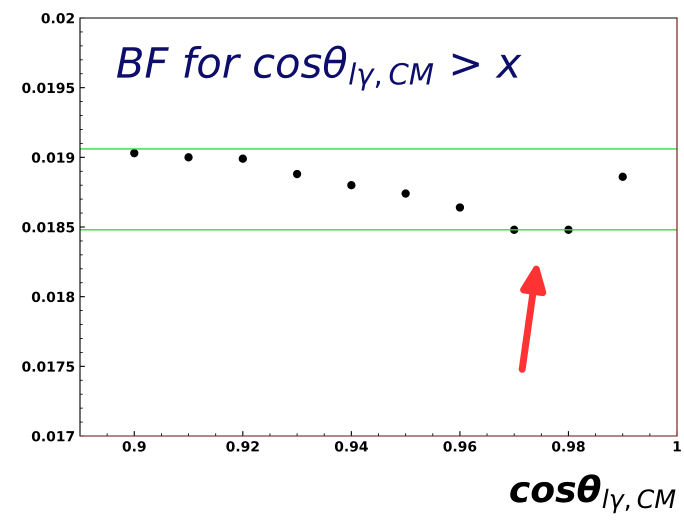  What do you see at coordinates (53, 297) in the screenshot?
I see `y-tick-label: 0.018` at bounding box center [53, 297].